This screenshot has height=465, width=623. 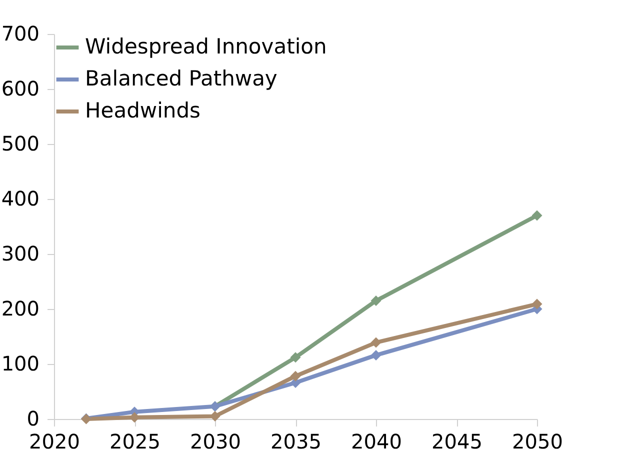 What do you see at coordinates (206, 46) in the screenshot?
I see `legend-label: Widespread Innovation` at bounding box center [206, 46].